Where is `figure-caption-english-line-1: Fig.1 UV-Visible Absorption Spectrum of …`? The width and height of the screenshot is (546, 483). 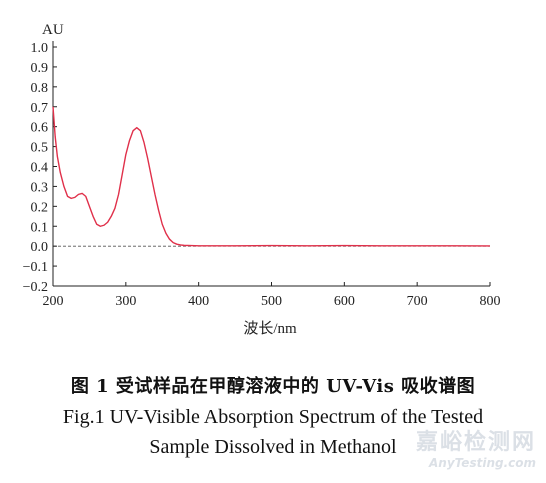 figure-caption-english-line-1: Fig.1 UV-Visible Absorption Spectrum of … is located at coordinates (273, 417).